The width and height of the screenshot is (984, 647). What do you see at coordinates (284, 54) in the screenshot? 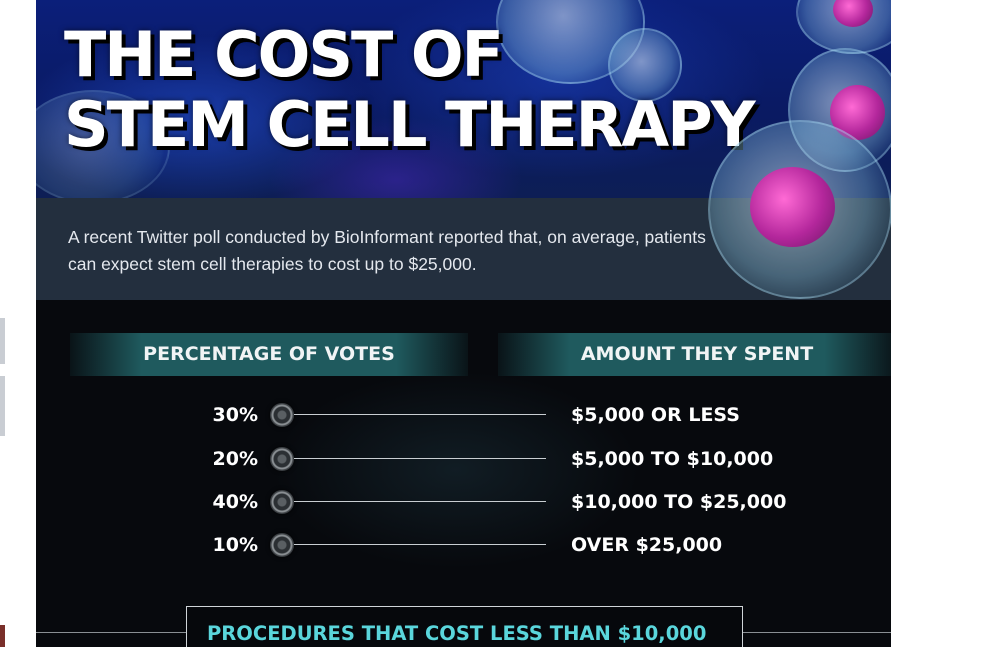
I see `title-line-1: THE COST OF` at bounding box center [284, 54].